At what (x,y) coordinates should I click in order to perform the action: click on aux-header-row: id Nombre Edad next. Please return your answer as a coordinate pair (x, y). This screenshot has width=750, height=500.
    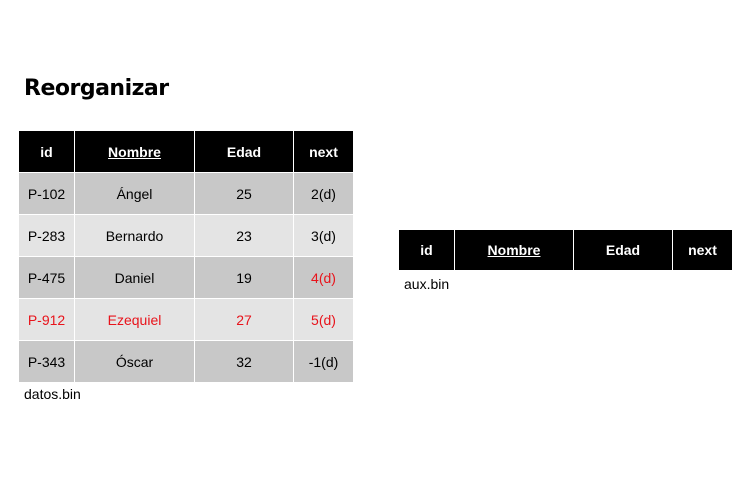
    Looking at the image, I should click on (565, 250).